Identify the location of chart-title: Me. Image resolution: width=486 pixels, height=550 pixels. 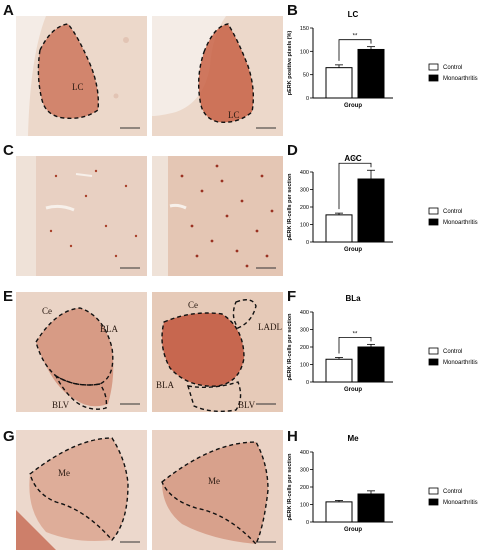
(353, 438).